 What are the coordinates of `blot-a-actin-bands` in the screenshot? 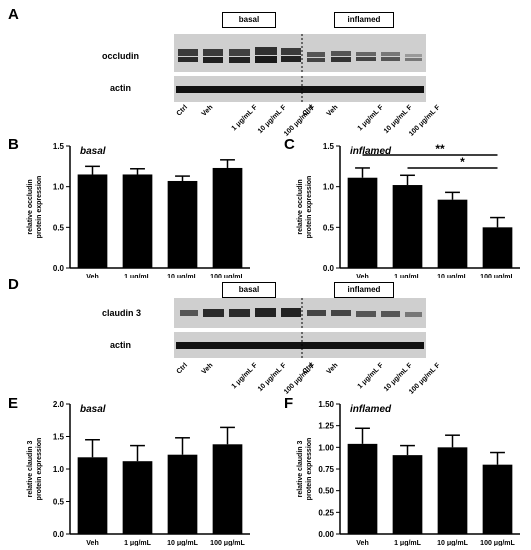 It's located at (300, 89).